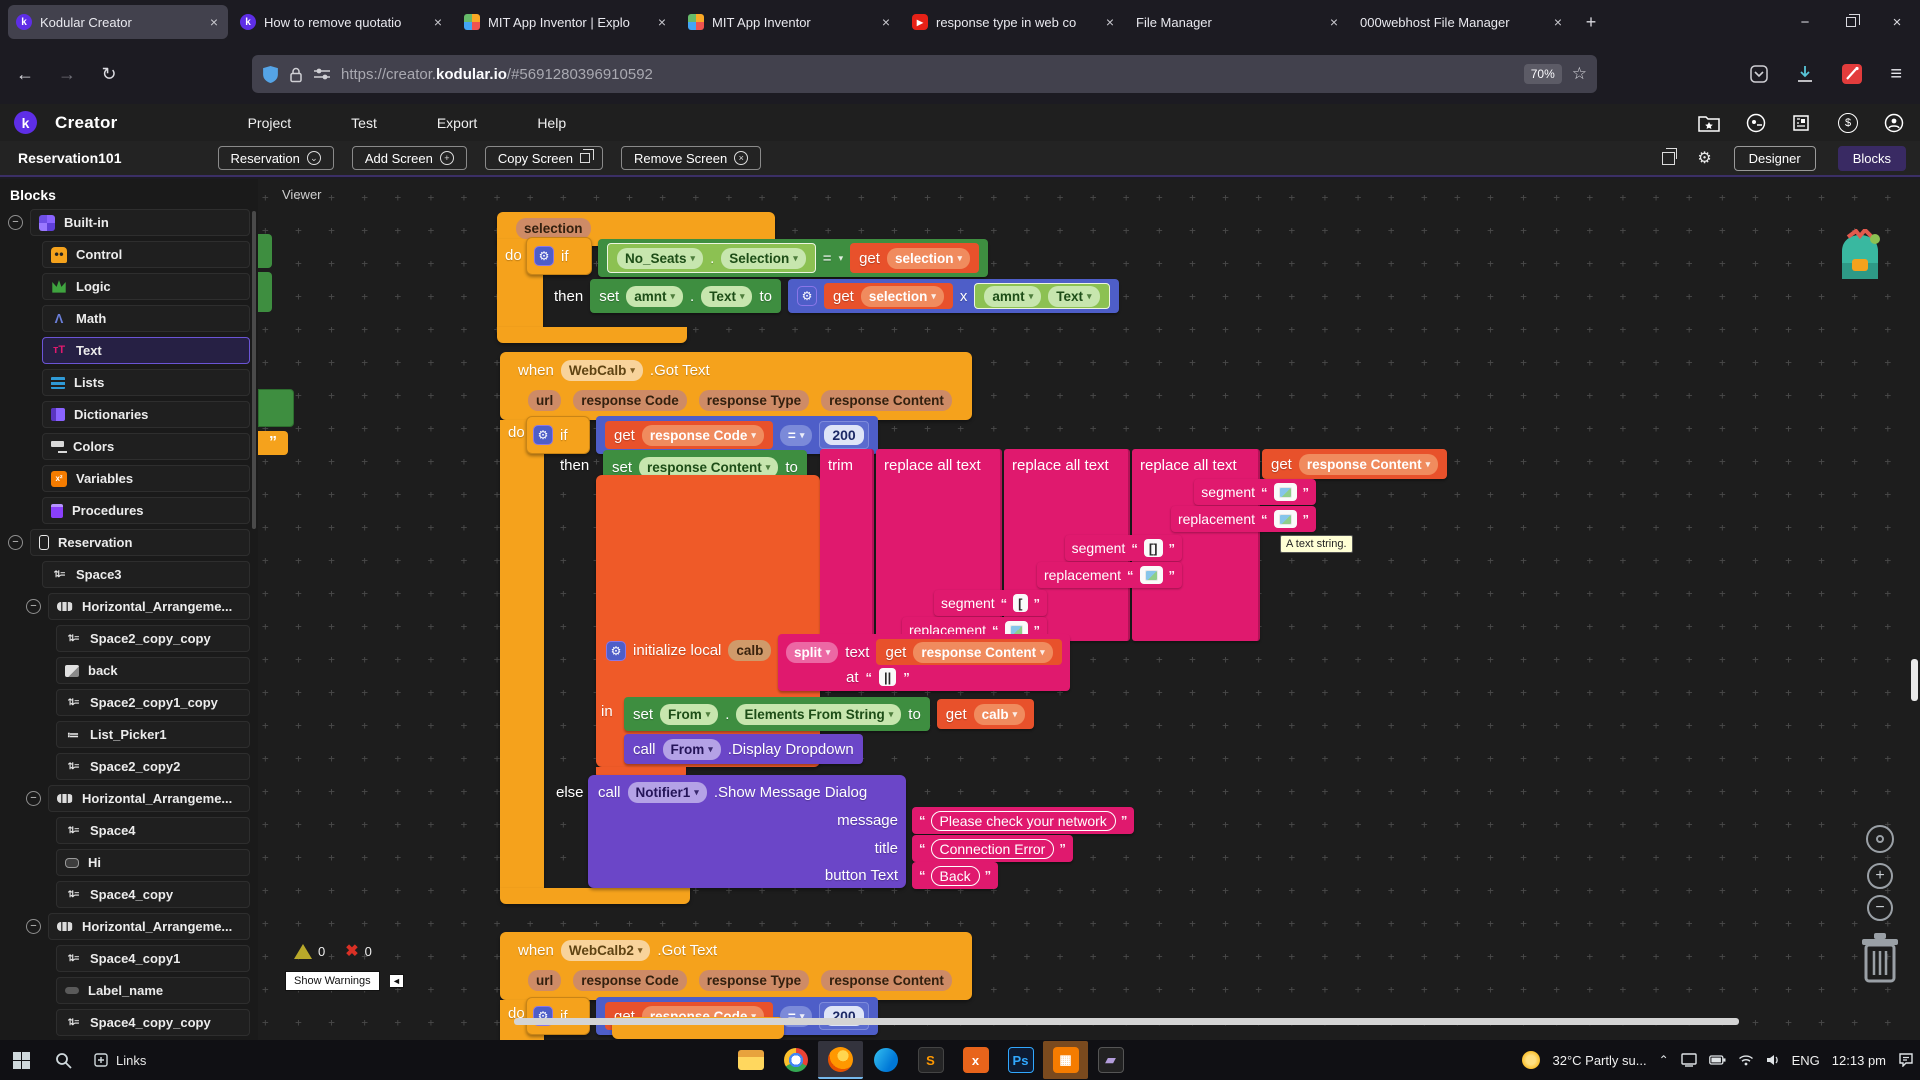 The width and height of the screenshot is (1920, 1080). Describe the element at coordinates (685, 296) in the screenshot. I see `set-property-block: set amnt ▾ . Text ▾ to` at that location.